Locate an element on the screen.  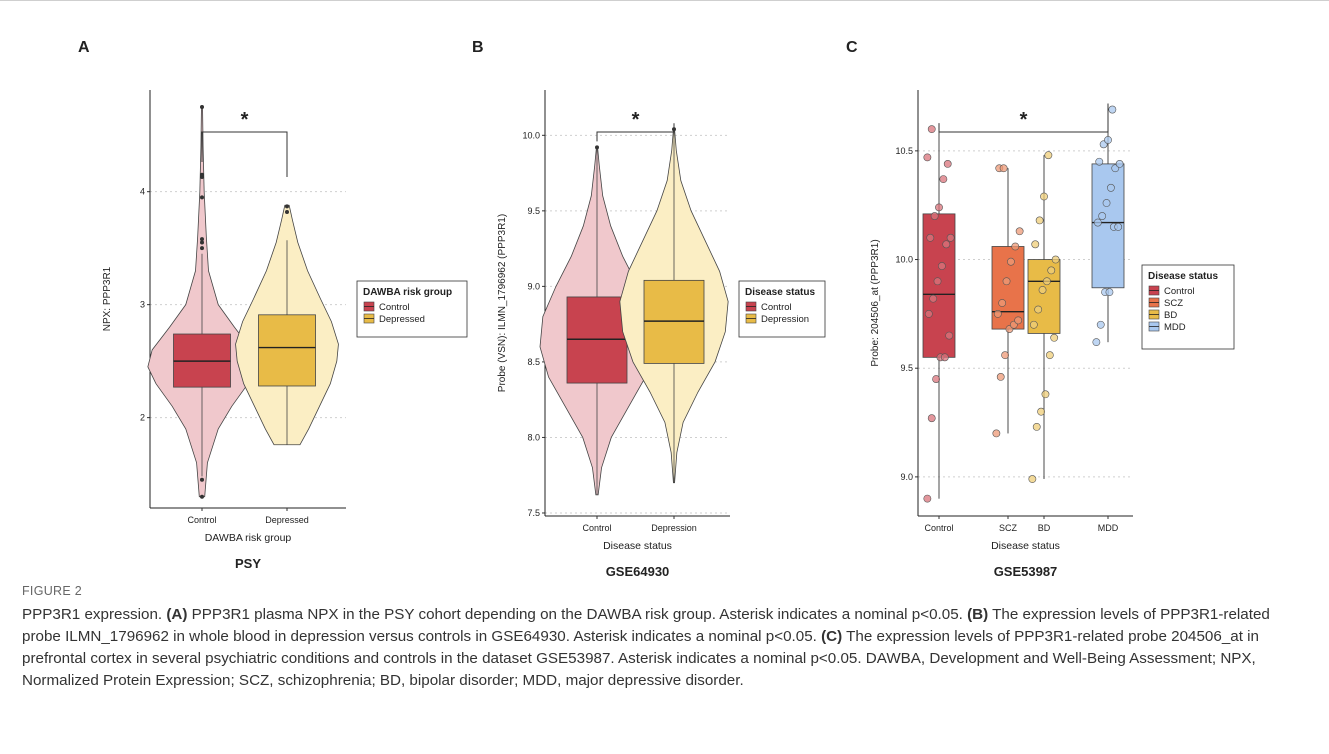
legend-entry: MDD is located at coordinates (1175, 327).